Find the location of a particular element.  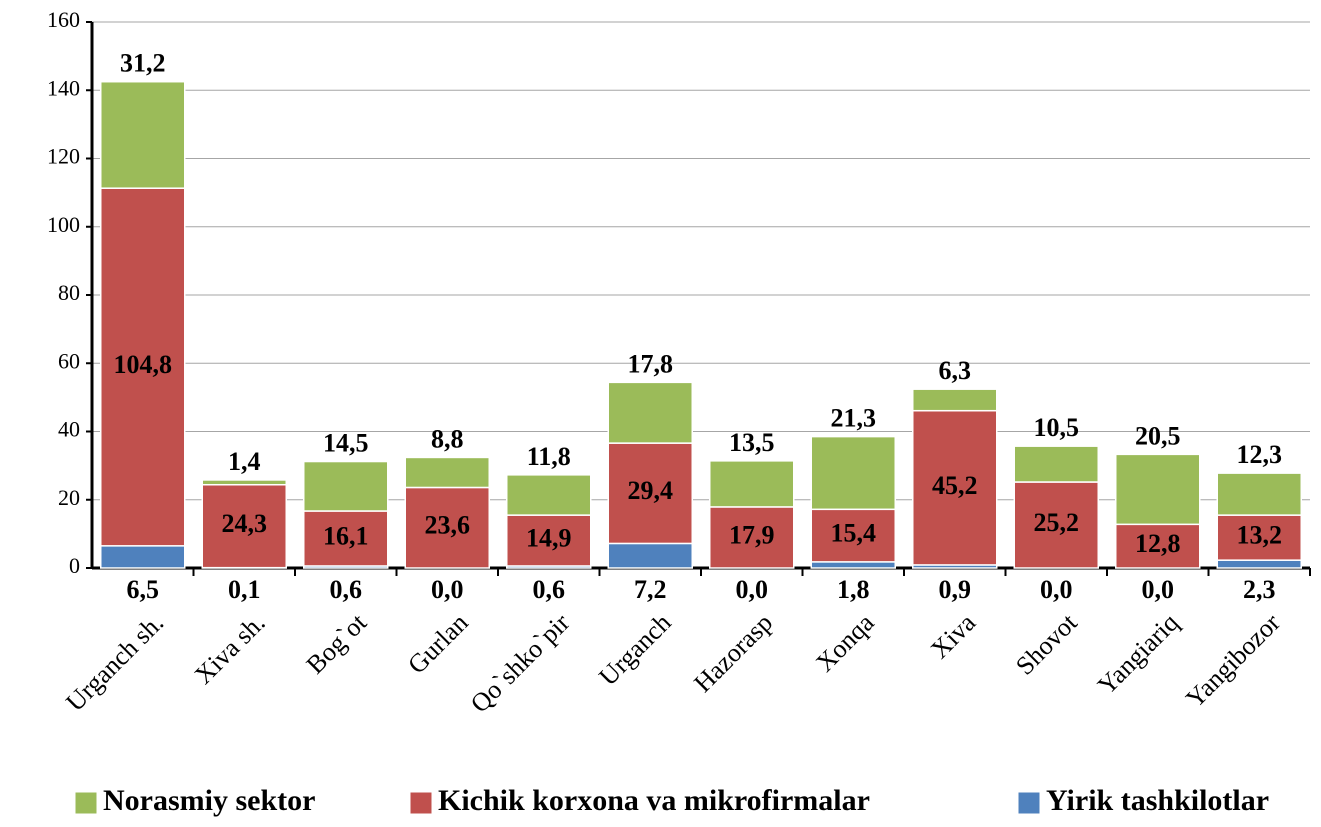

data-label: 15,4 is located at coordinates (854, 533).